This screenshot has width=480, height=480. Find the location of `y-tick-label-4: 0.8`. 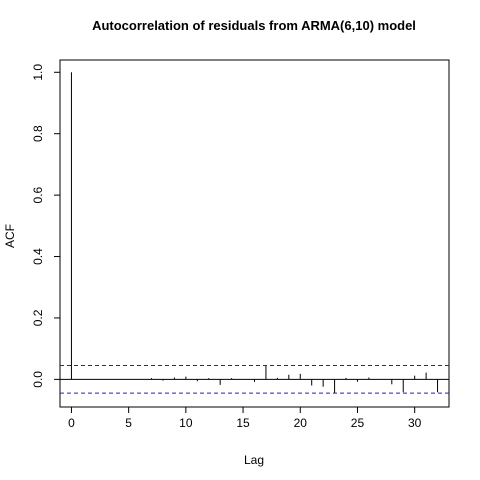

y-tick-label-4: 0.8 is located at coordinates (38, 133).